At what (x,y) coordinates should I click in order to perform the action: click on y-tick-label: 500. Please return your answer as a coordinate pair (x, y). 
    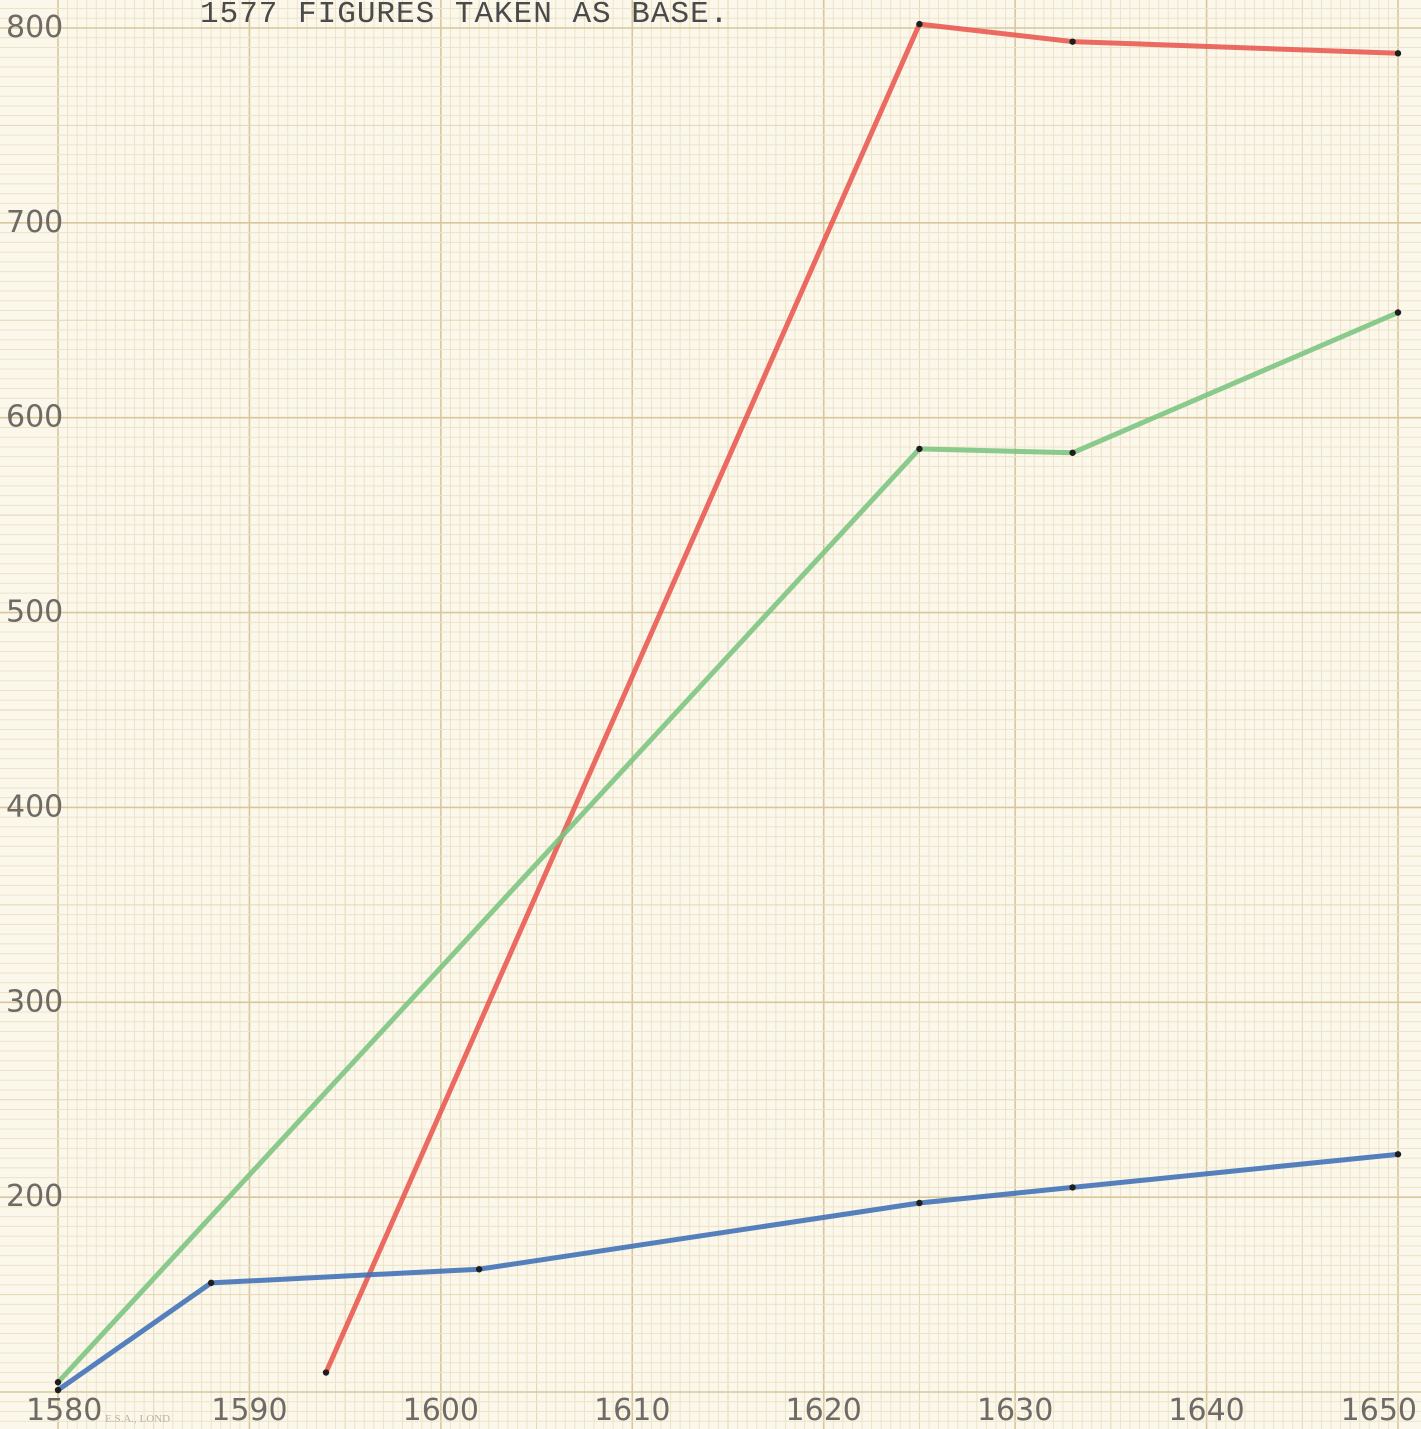
    Looking at the image, I should click on (34, 612).